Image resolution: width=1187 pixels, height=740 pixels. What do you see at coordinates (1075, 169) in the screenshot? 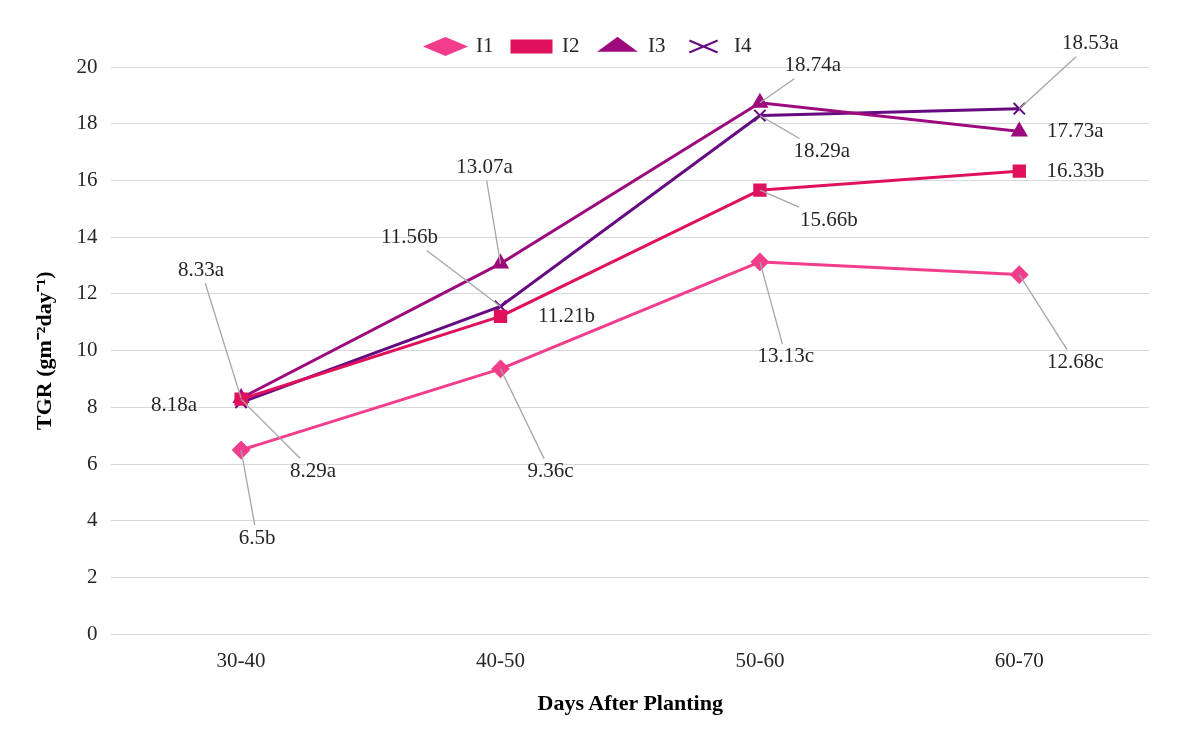
I see `data-label: 16.33b` at bounding box center [1075, 169].